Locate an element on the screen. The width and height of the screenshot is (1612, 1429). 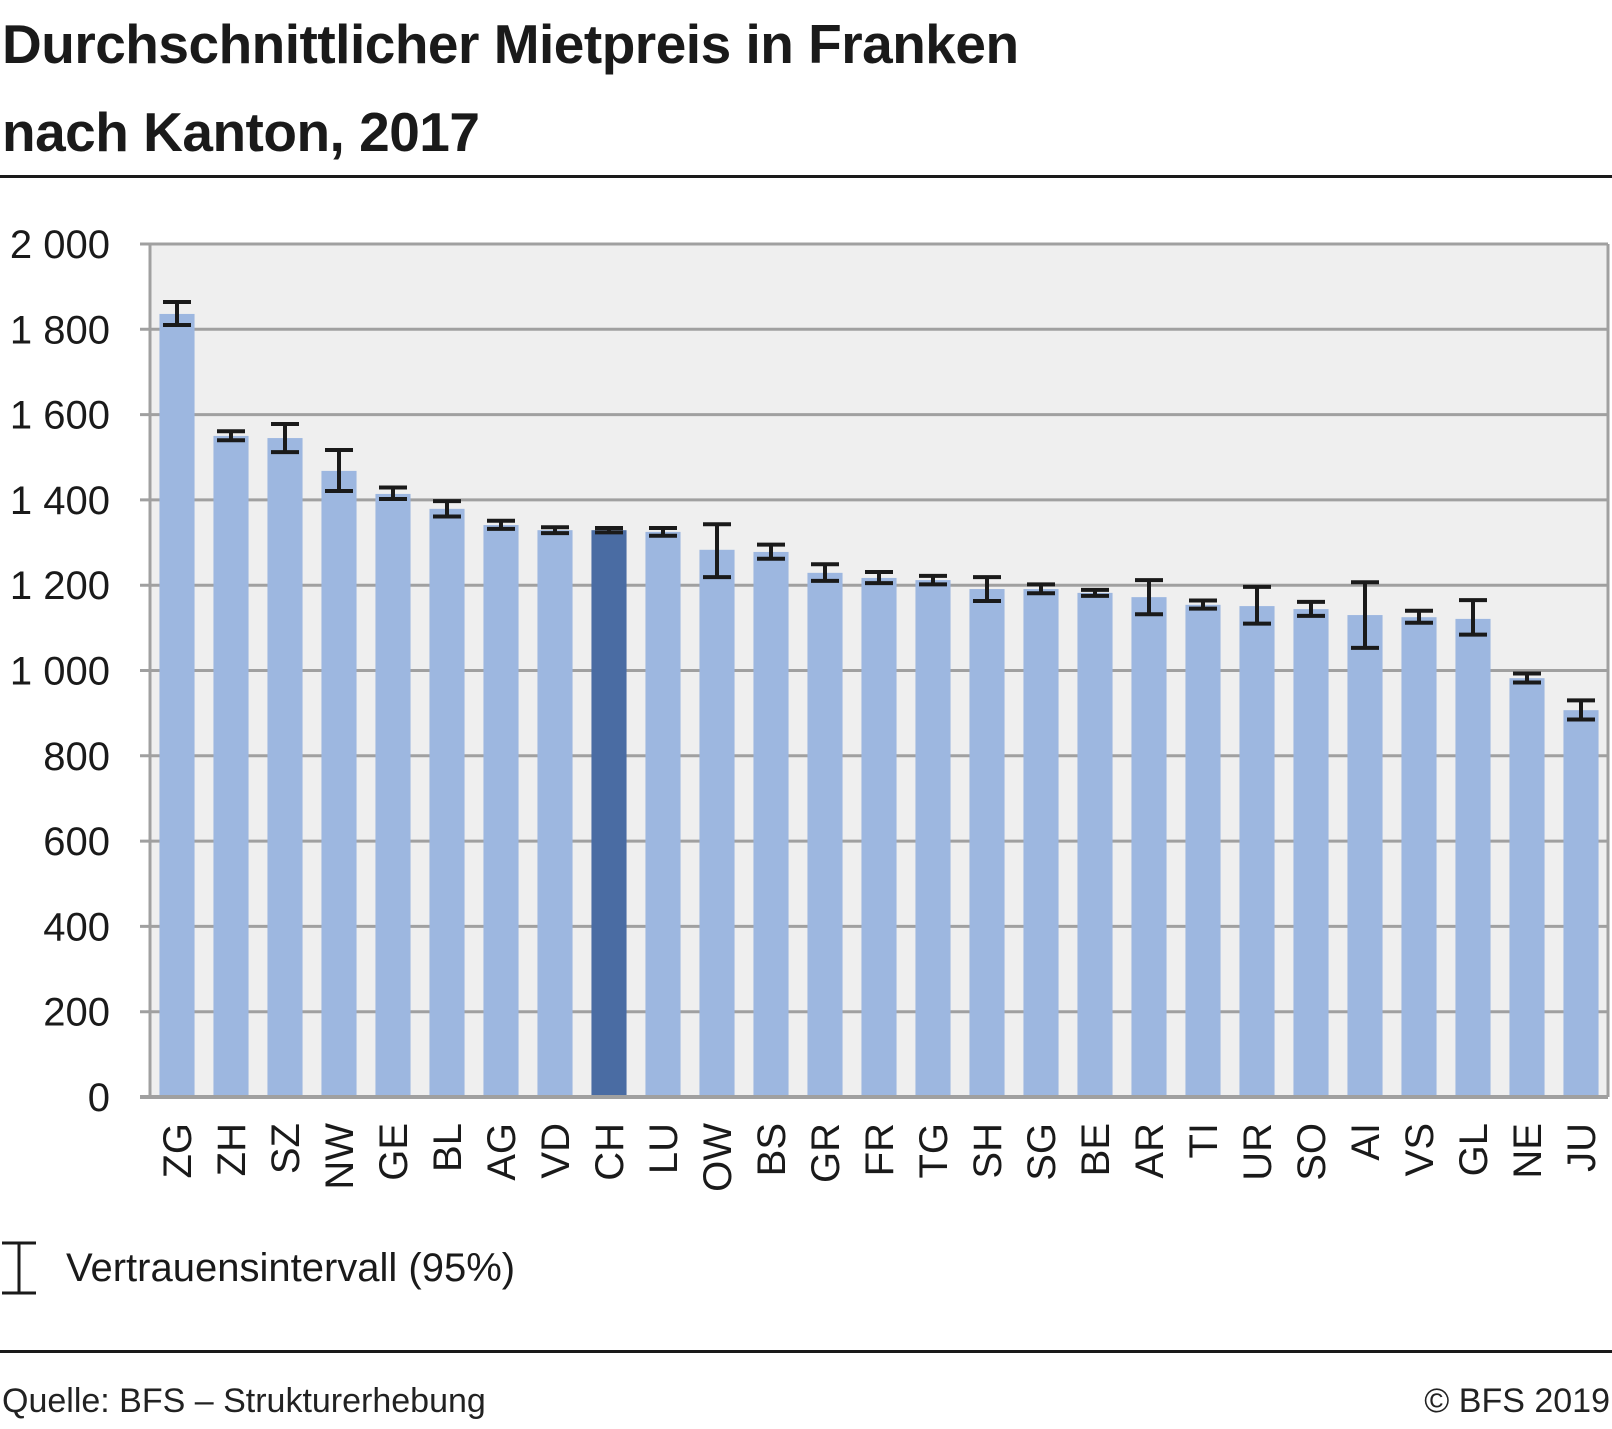
y-tick-label: 1 600 is located at coordinates (60, 416).